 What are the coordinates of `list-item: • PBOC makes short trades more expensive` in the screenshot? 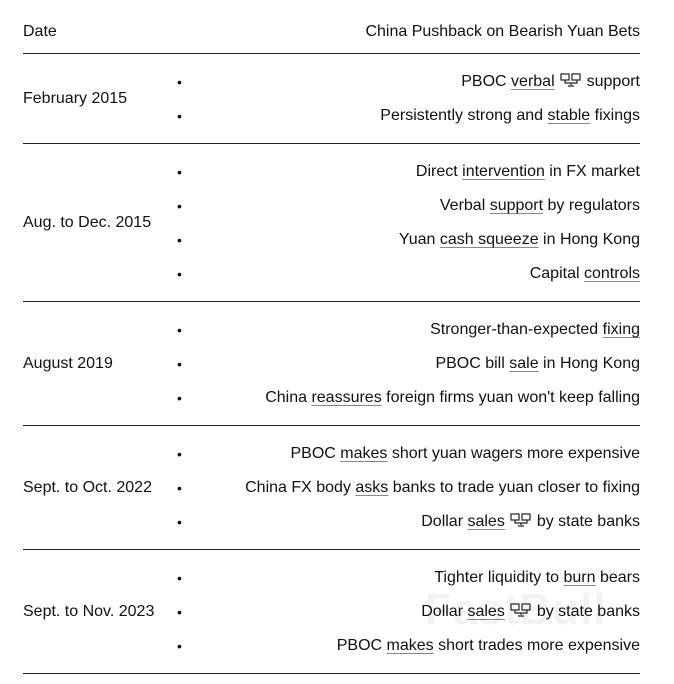 It's located at (406, 646).